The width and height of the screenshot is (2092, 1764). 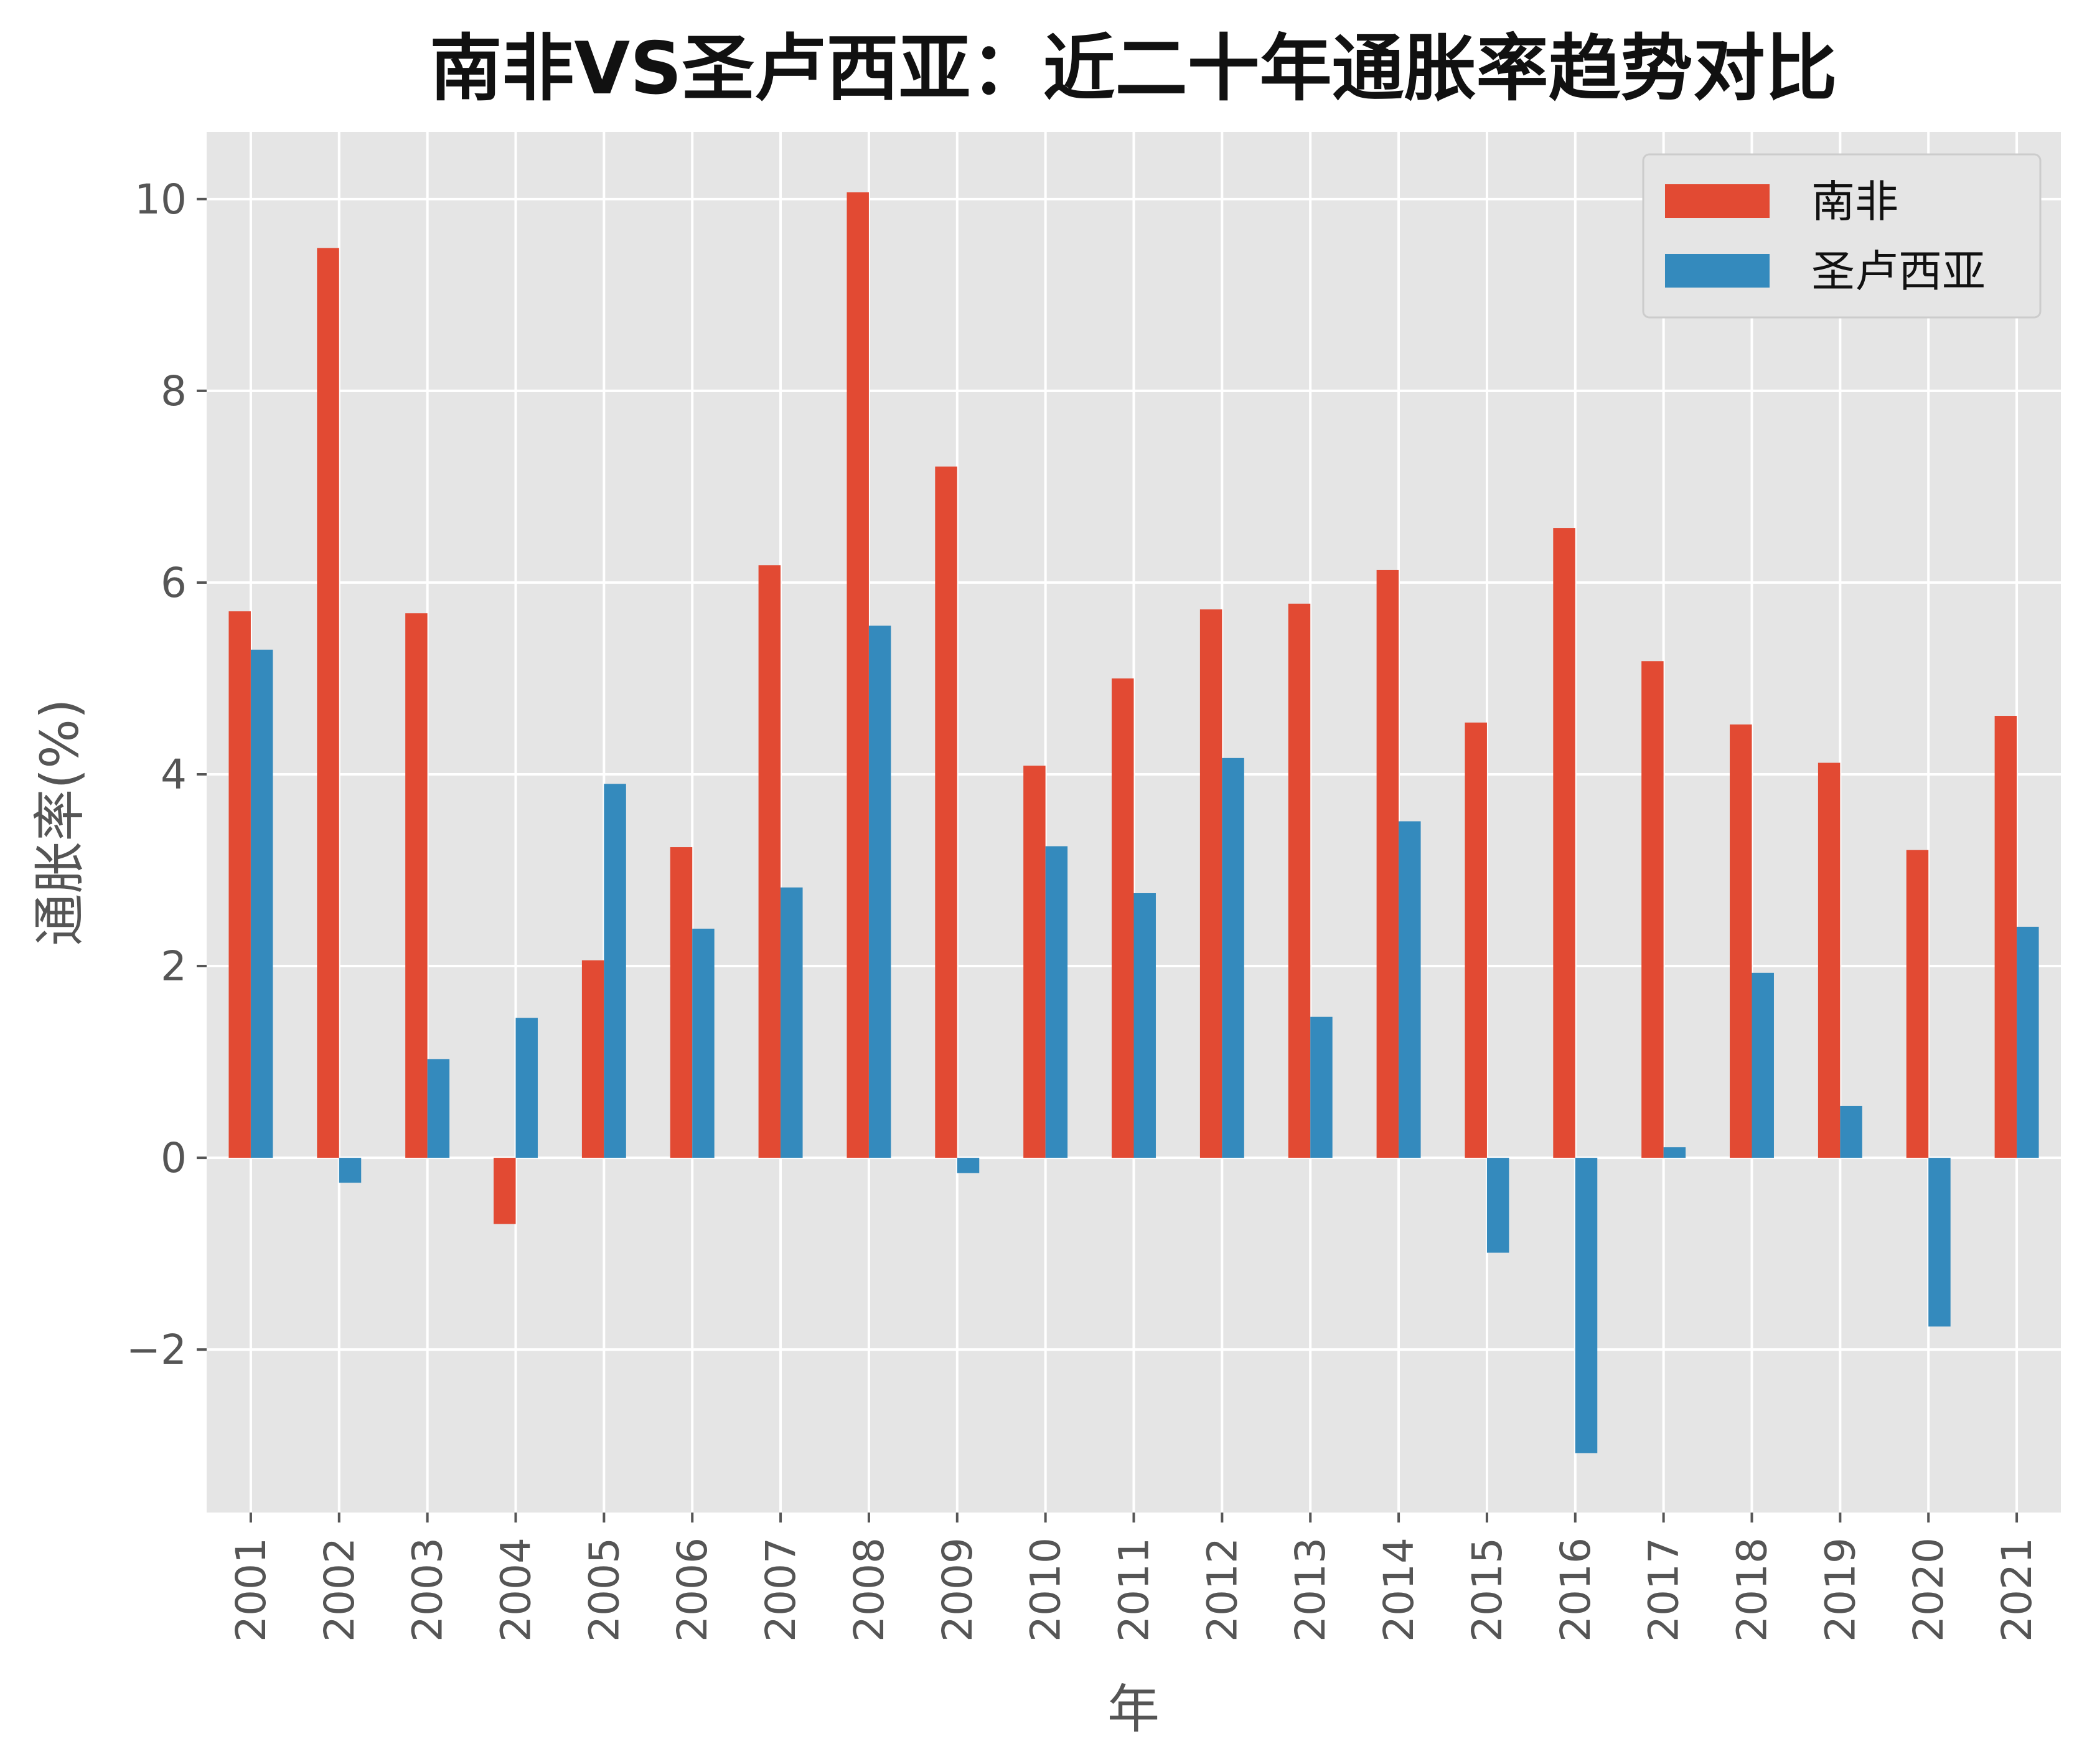 I want to click on x-axis-label: 年, so click(x=1133, y=1710).